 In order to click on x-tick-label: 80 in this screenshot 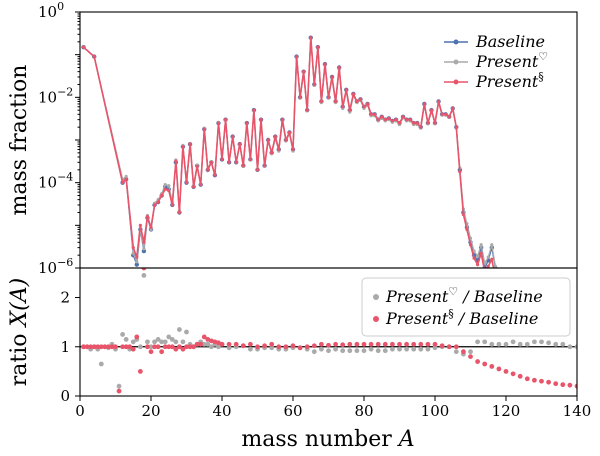, I will do `click(363, 411)`.